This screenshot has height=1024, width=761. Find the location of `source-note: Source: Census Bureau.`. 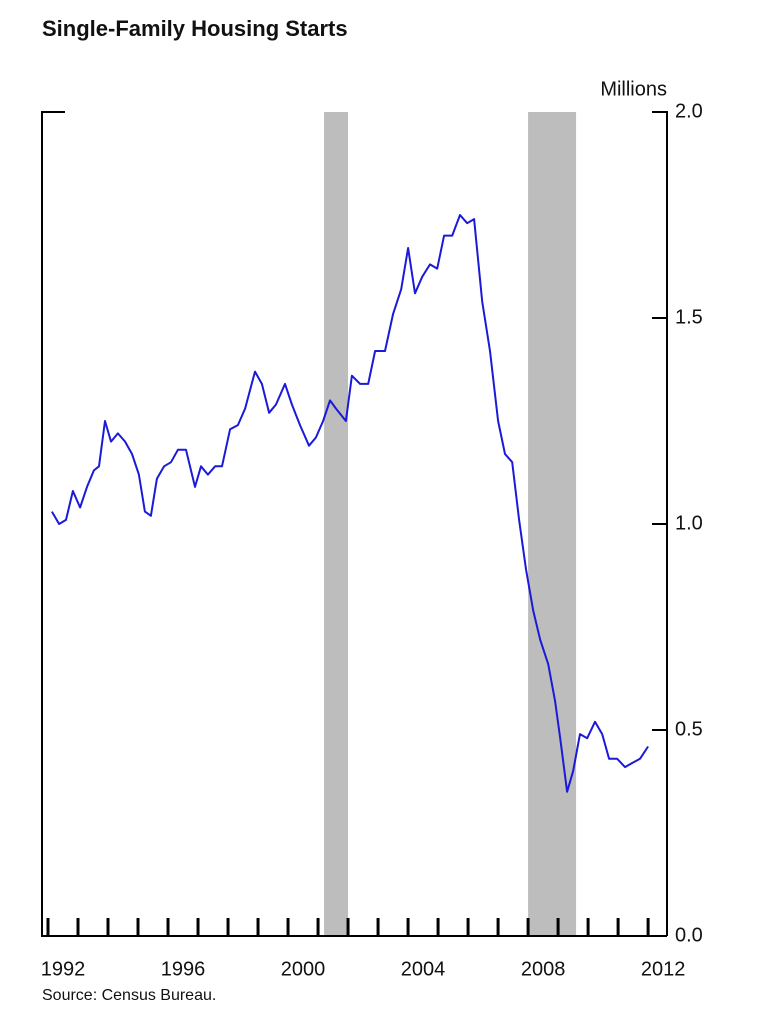

source-note: Source: Census Bureau. is located at coordinates (129, 995).